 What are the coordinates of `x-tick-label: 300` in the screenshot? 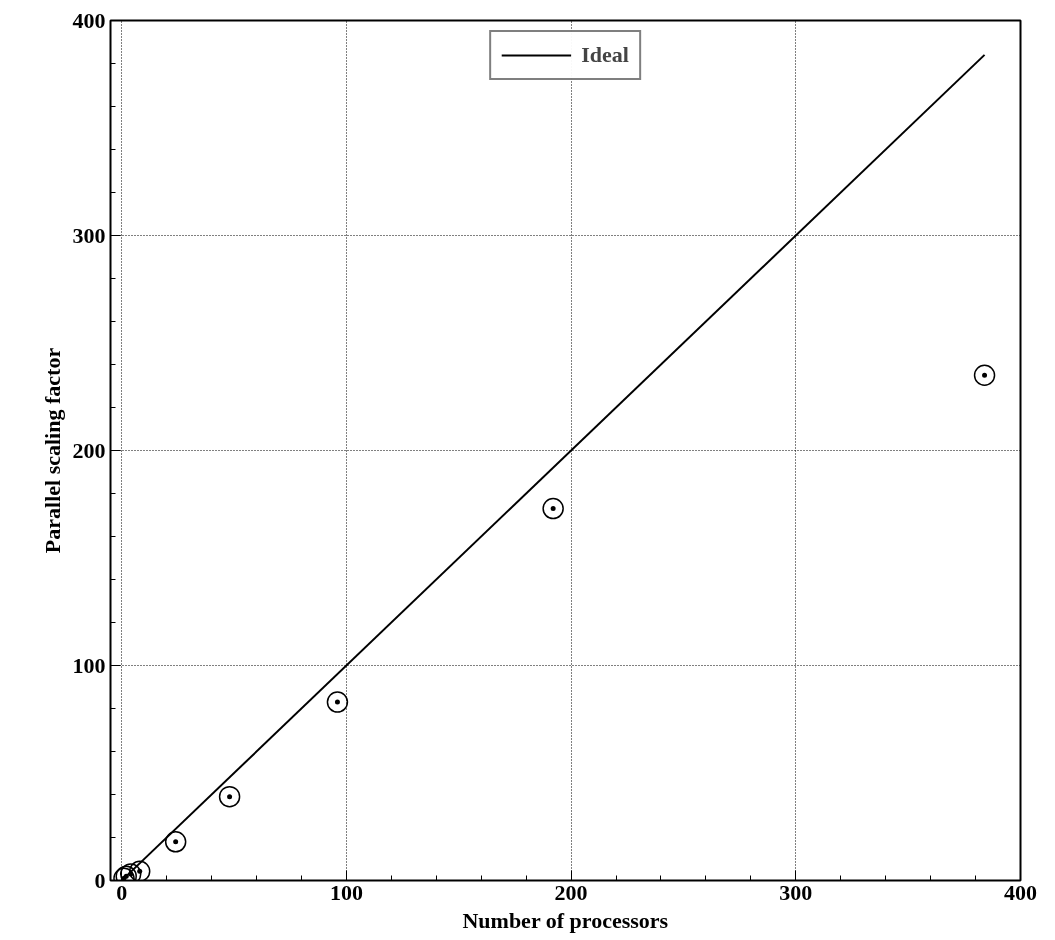 It's located at (796, 892).